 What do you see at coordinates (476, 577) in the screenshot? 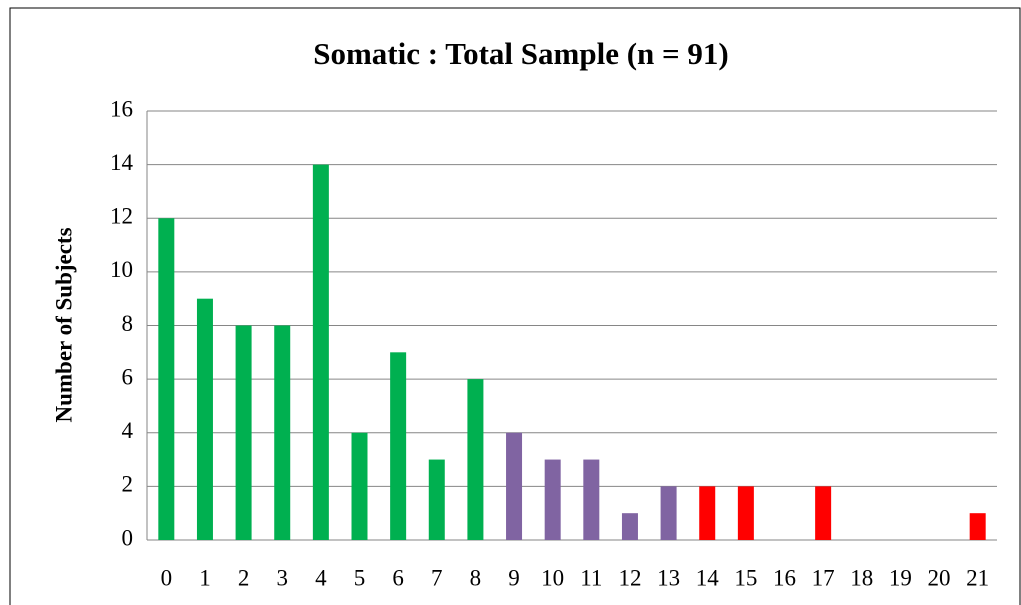
I see `x-tick-label: 8` at bounding box center [476, 577].